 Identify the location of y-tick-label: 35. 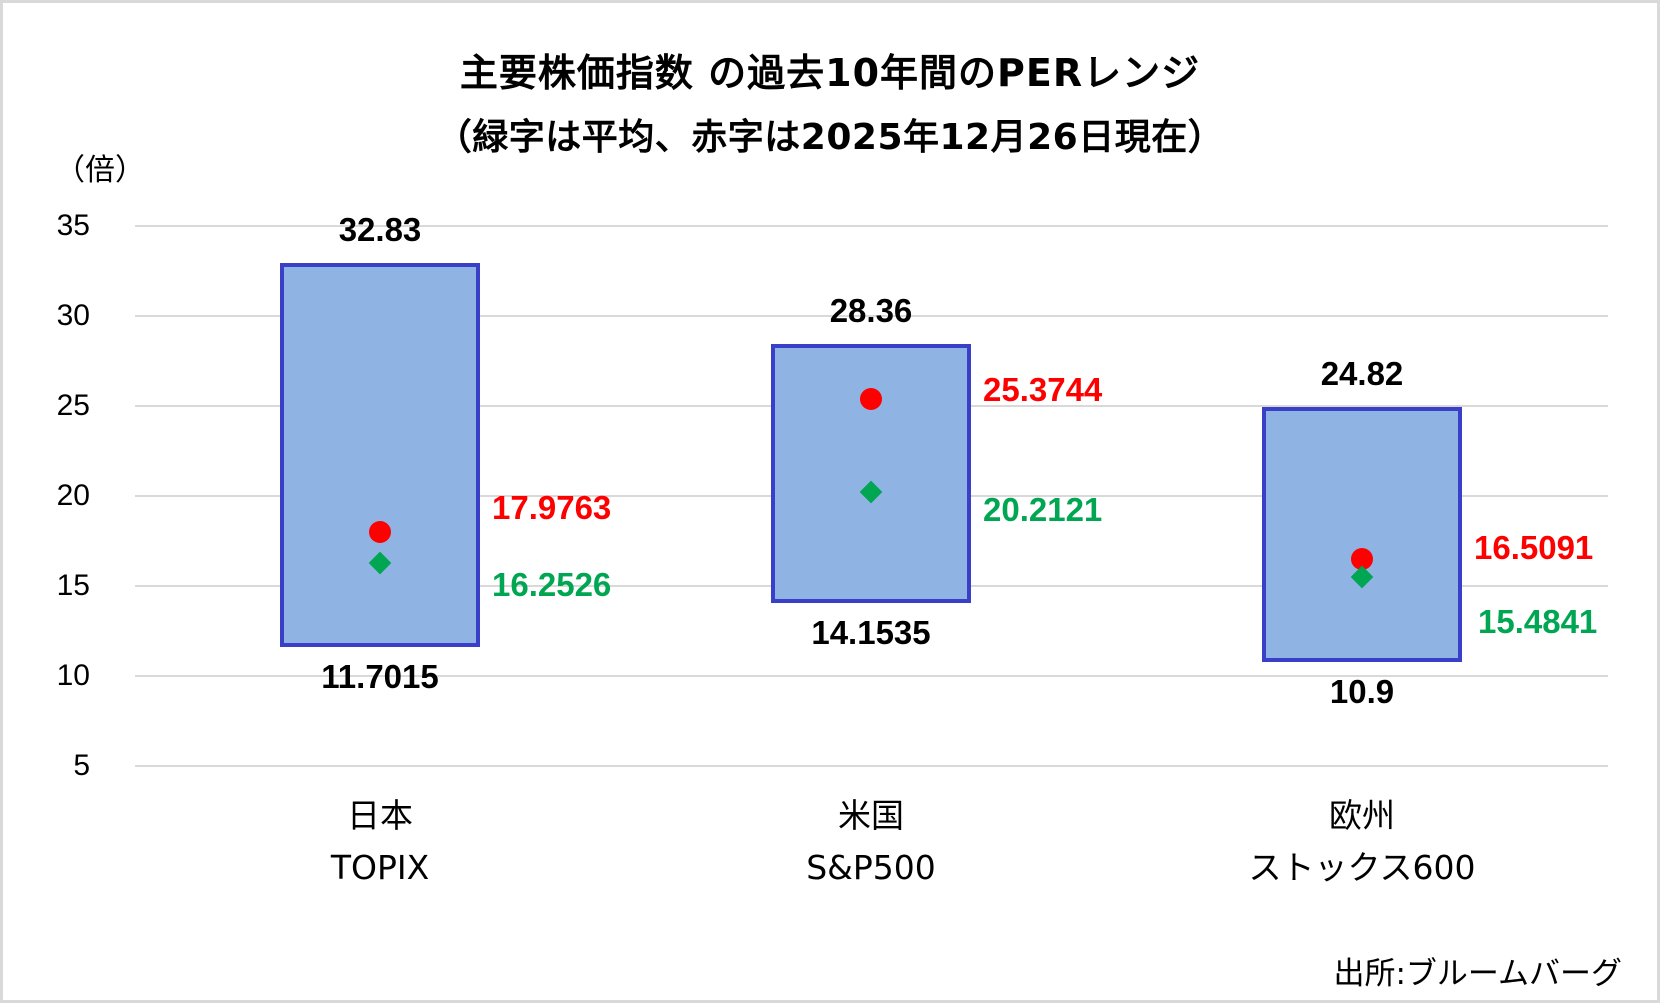
(73, 225).